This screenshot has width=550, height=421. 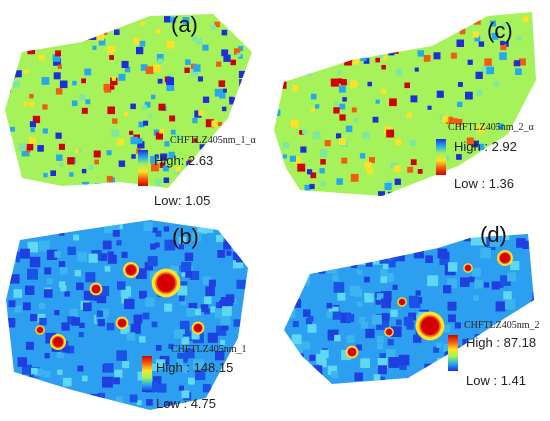 What do you see at coordinates (213, 140) in the screenshot?
I see `legend-a-layer-name: CHFTLZ405nm_1_α` at bounding box center [213, 140].